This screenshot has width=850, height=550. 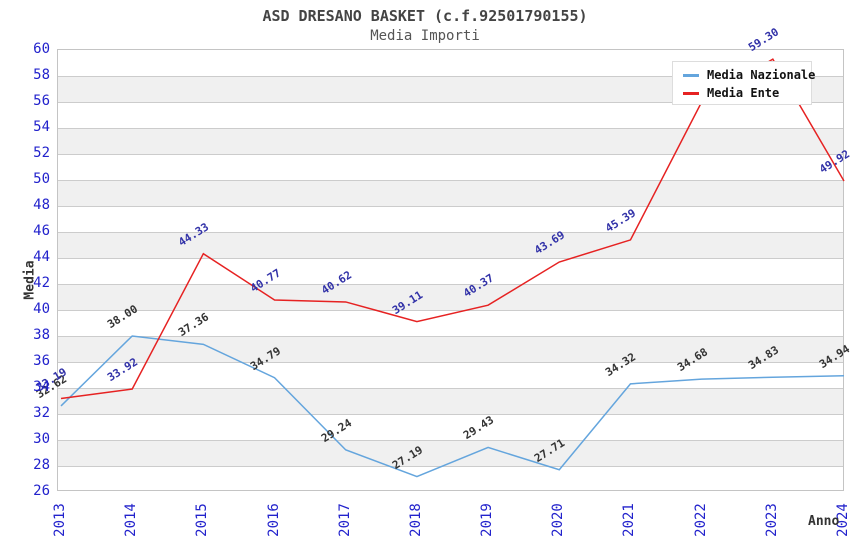 I want to click on x-tick-label: 2014, so click(x=131, y=520).